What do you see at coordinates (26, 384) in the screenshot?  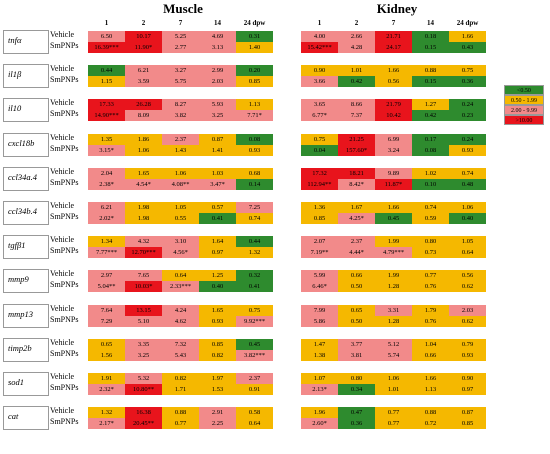 I see `gene-label: sod1` at bounding box center [26, 384].